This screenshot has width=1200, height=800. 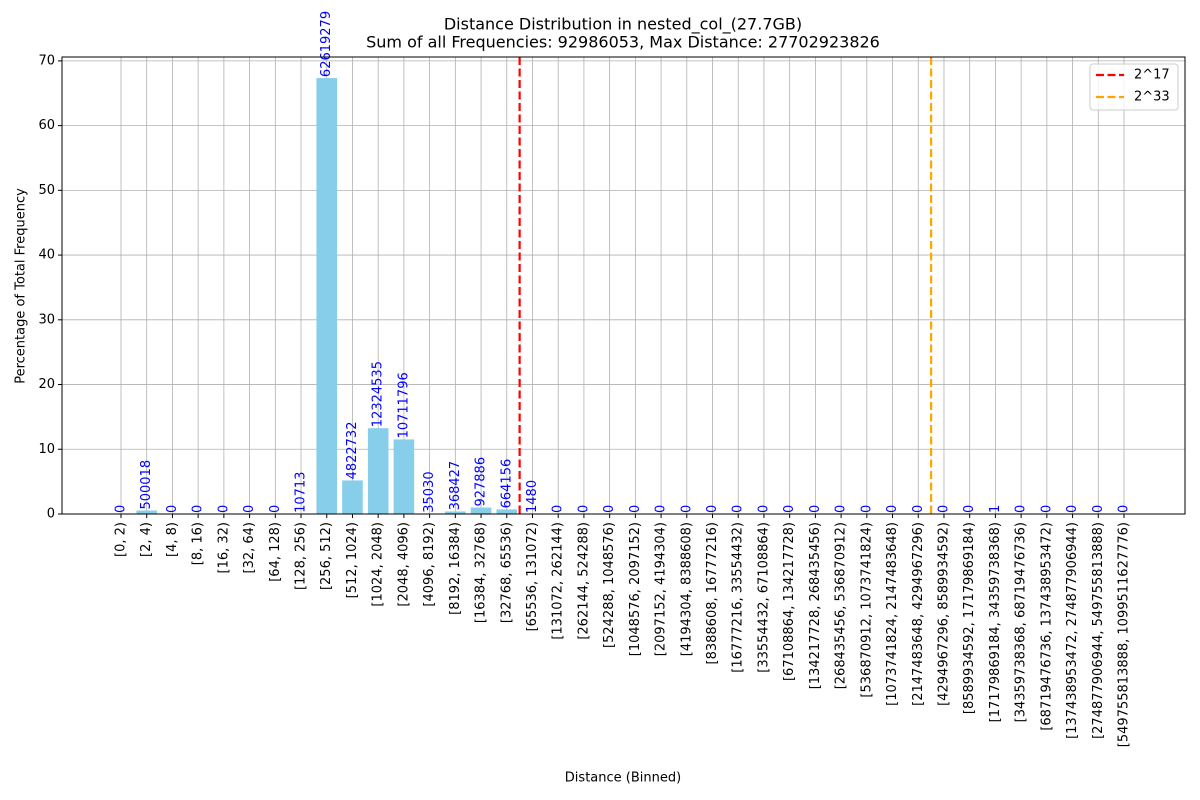 I want to click on x-axis-label: Distance (Binned), so click(x=623, y=778).